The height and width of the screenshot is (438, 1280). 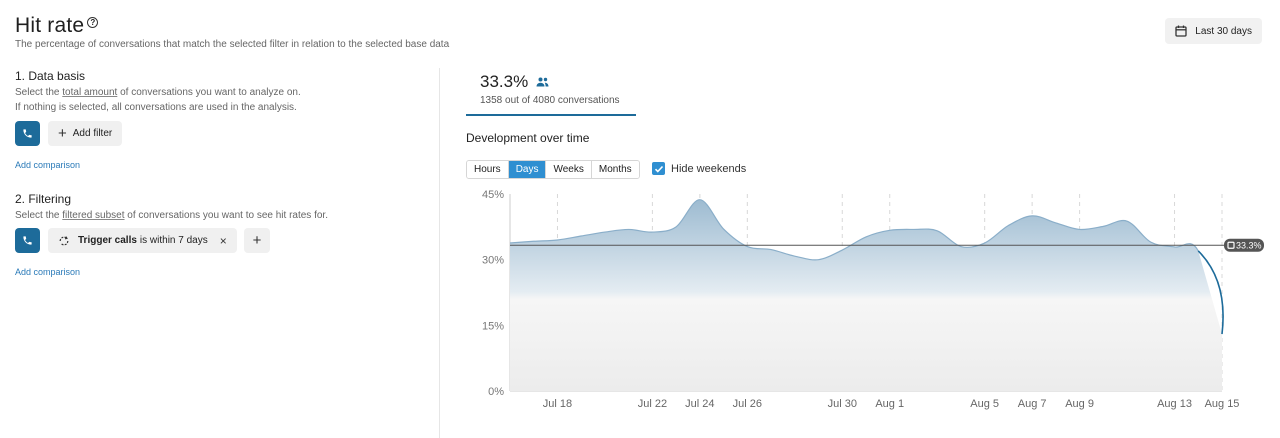 I want to click on add-filter-button: + Add filter, so click(x=85, y=133).